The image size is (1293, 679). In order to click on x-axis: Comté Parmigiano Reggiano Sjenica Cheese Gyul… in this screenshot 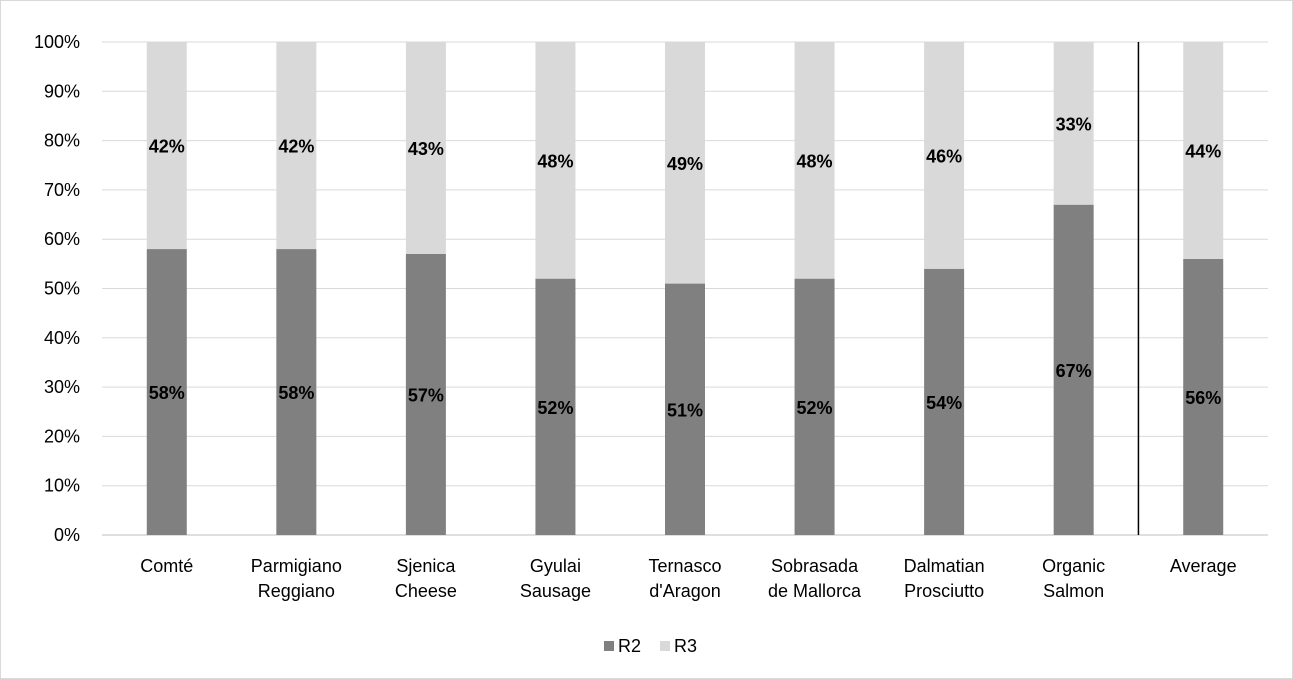, I will do `click(688, 578)`.